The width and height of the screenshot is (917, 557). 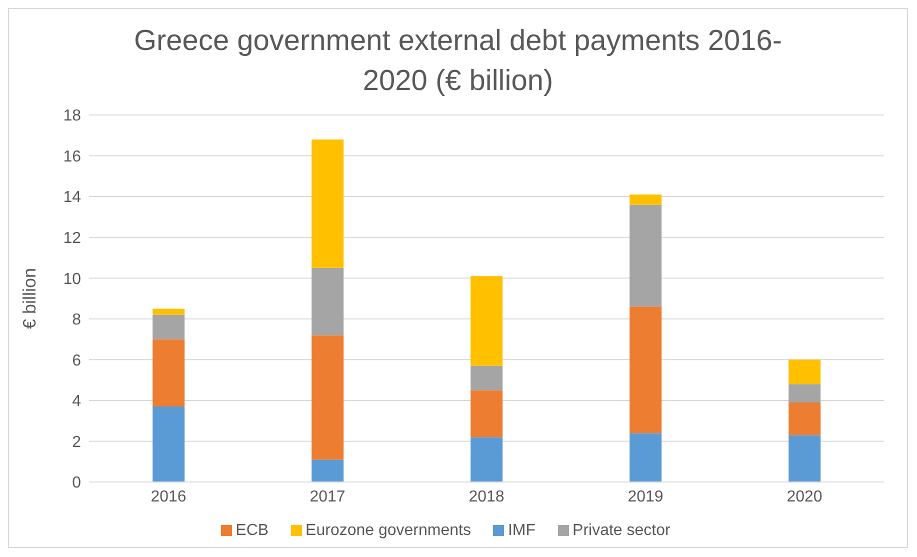 I want to click on y-tick-label: 14, so click(x=72, y=197).